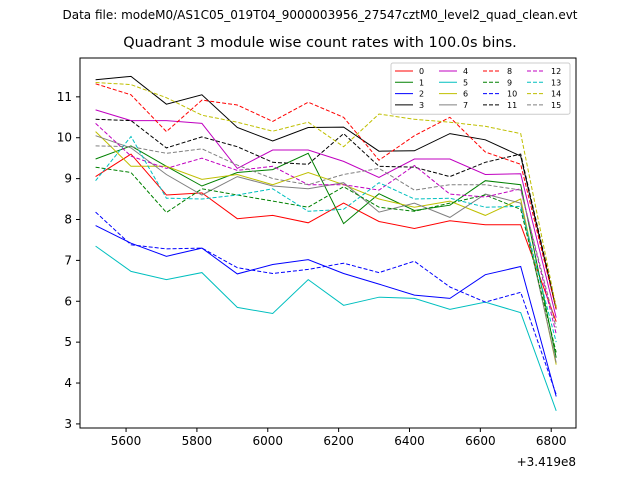 The height and width of the screenshot is (480, 640). I want to click on legend-label-2: 2, so click(421, 94).